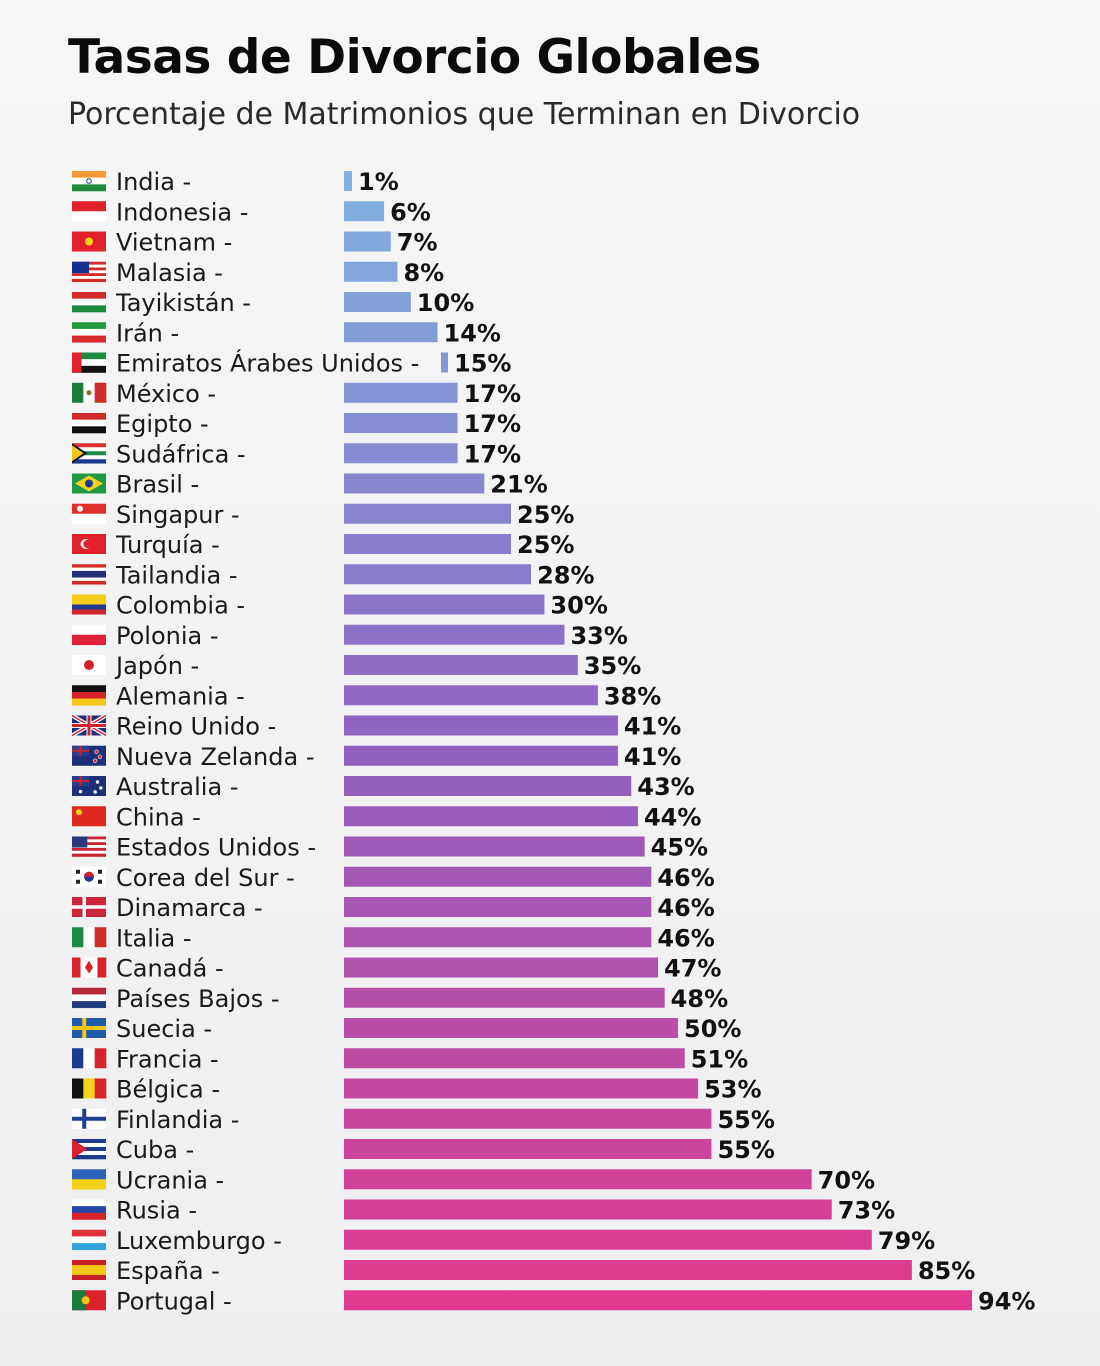 This screenshot has height=1366, width=1100. I want to click on polonia-flag-icon, so click(89, 635).